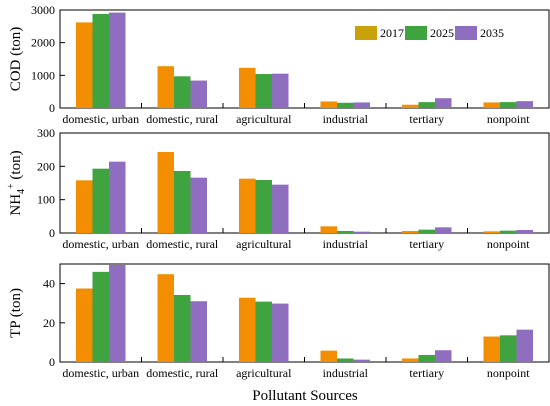  What do you see at coordinates (366, 33) in the screenshot?
I see `legend-swatch-2017` at bounding box center [366, 33].